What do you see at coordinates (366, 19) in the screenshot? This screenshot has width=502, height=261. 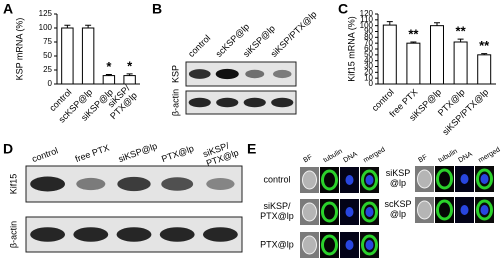 I see `y-tick-label: 110` at bounding box center [366, 19].